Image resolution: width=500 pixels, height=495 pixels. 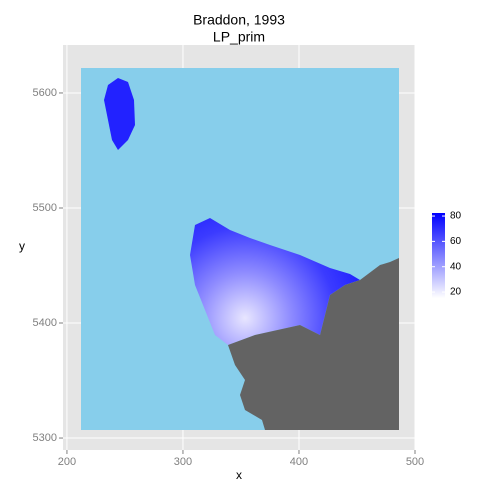 What do you see at coordinates (415, 462) in the screenshot?
I see `x-tick-label: 500` at bounding box center [415, 462].